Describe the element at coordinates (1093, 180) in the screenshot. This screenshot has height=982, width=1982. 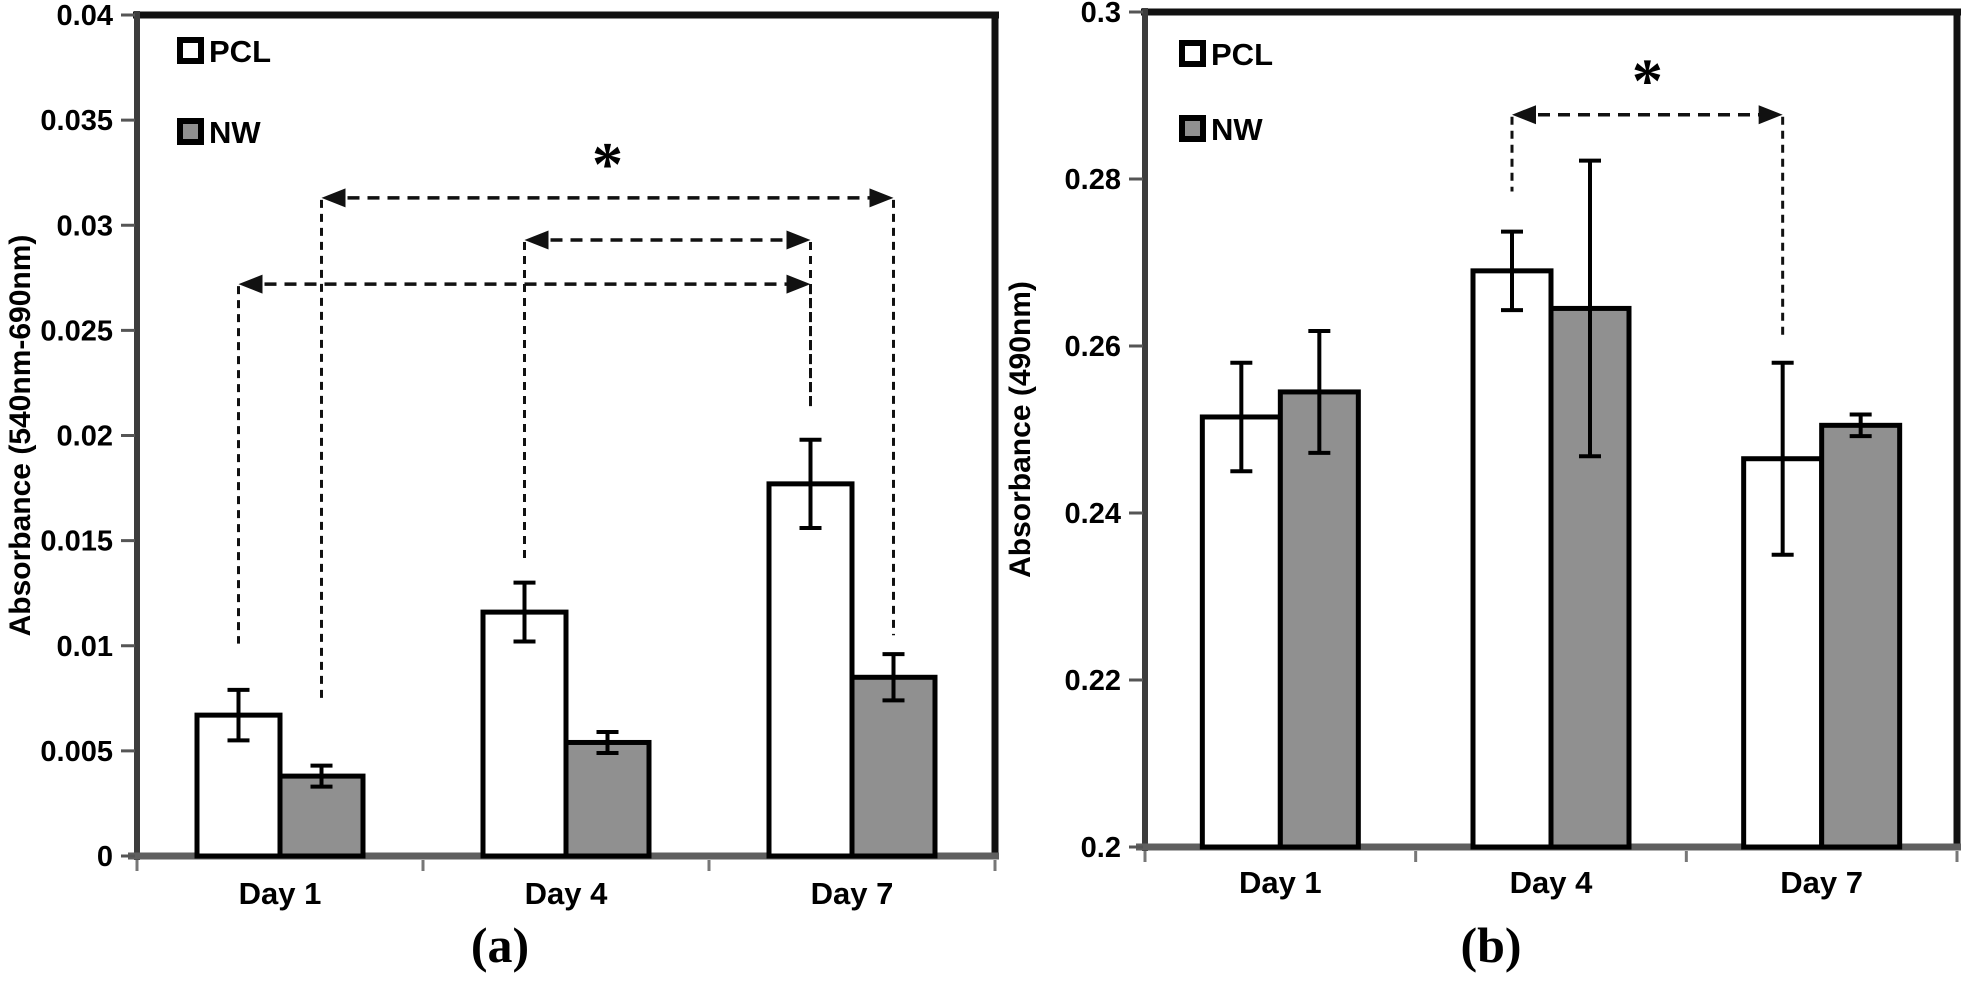
I see `y-tick-label: 0.28` at that location.